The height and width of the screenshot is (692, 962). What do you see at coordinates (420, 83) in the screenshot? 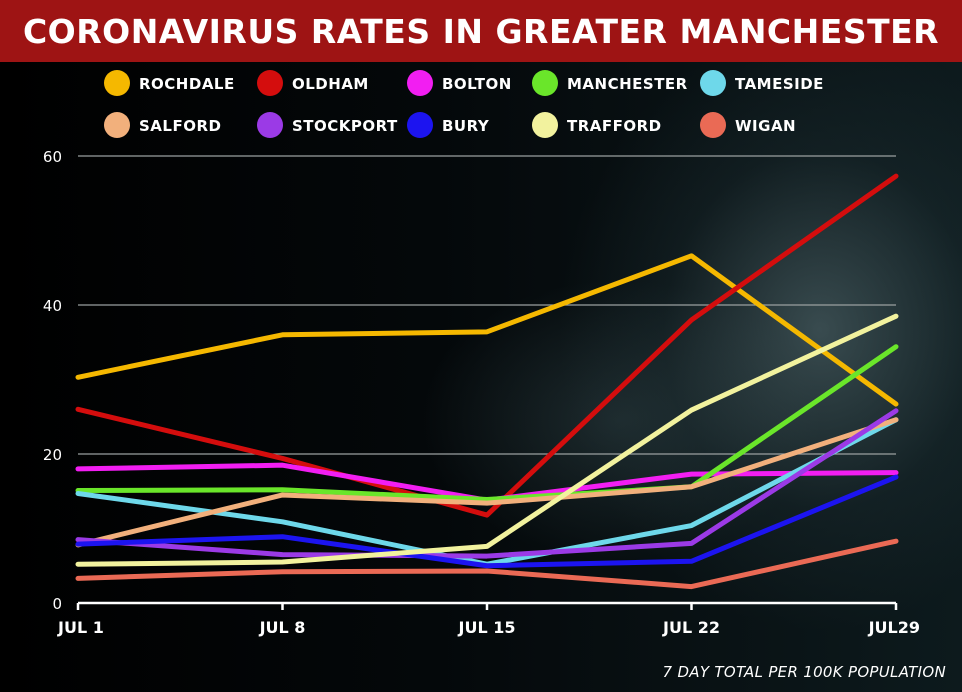
I see `legend-swatch-bolton` at bounding box center [420, 83].